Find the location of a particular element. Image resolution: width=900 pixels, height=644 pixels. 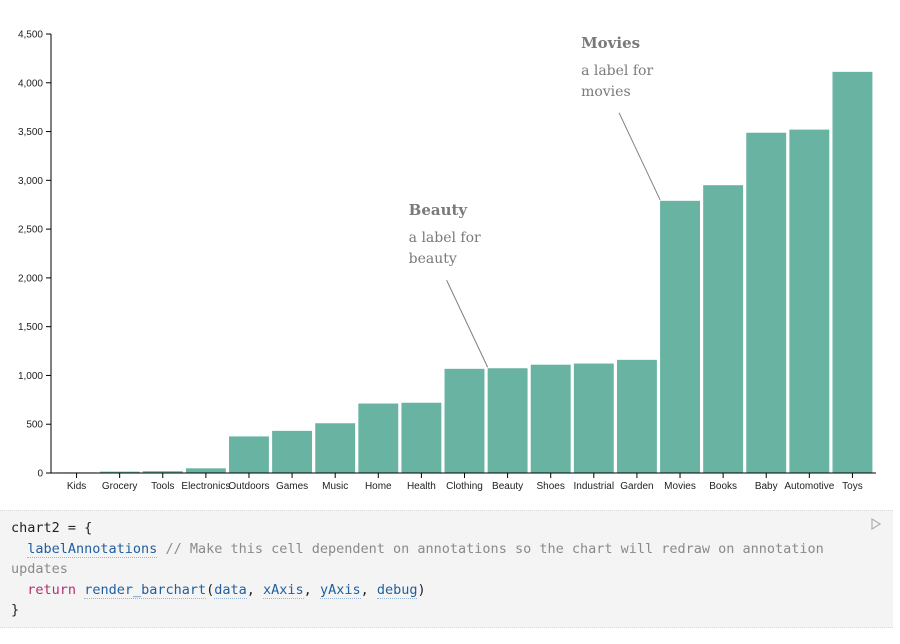

label-annotations-ref: labelAnnotations is located at coordinates (92, 549).